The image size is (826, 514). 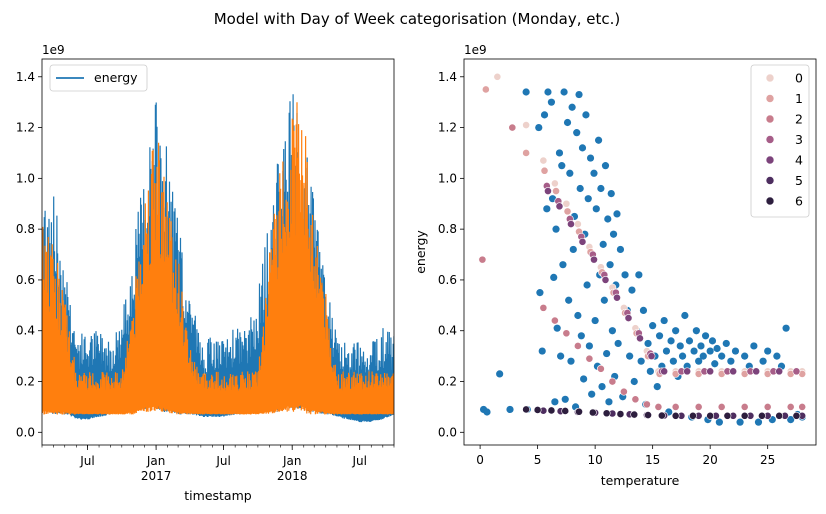 I want to click on left-legend-label-energy: energy, so click(x=116, y=77).